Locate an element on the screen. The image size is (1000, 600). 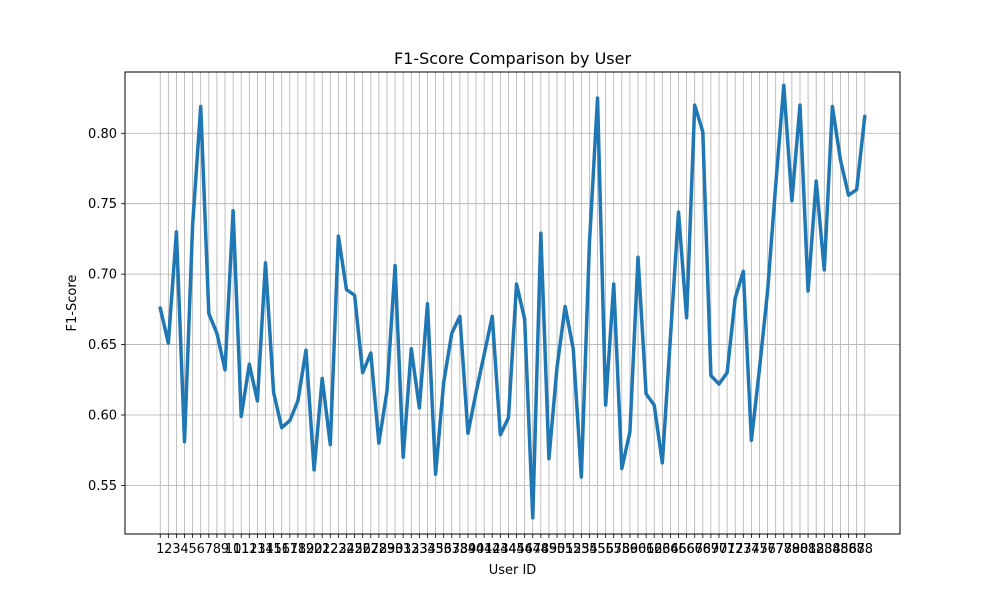
x-tick-label: 11 is located at coordinates (241, 549).